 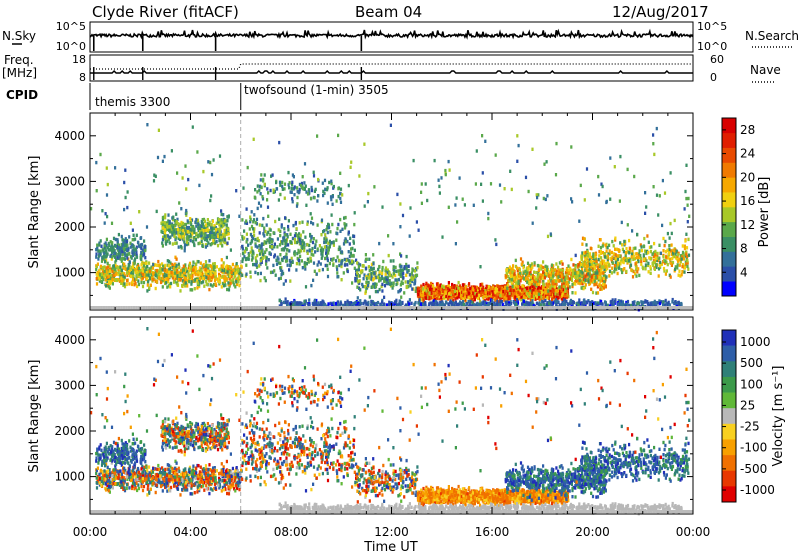 I want to click on freq-unit-label: [MHz], so click(x=19, y=73).